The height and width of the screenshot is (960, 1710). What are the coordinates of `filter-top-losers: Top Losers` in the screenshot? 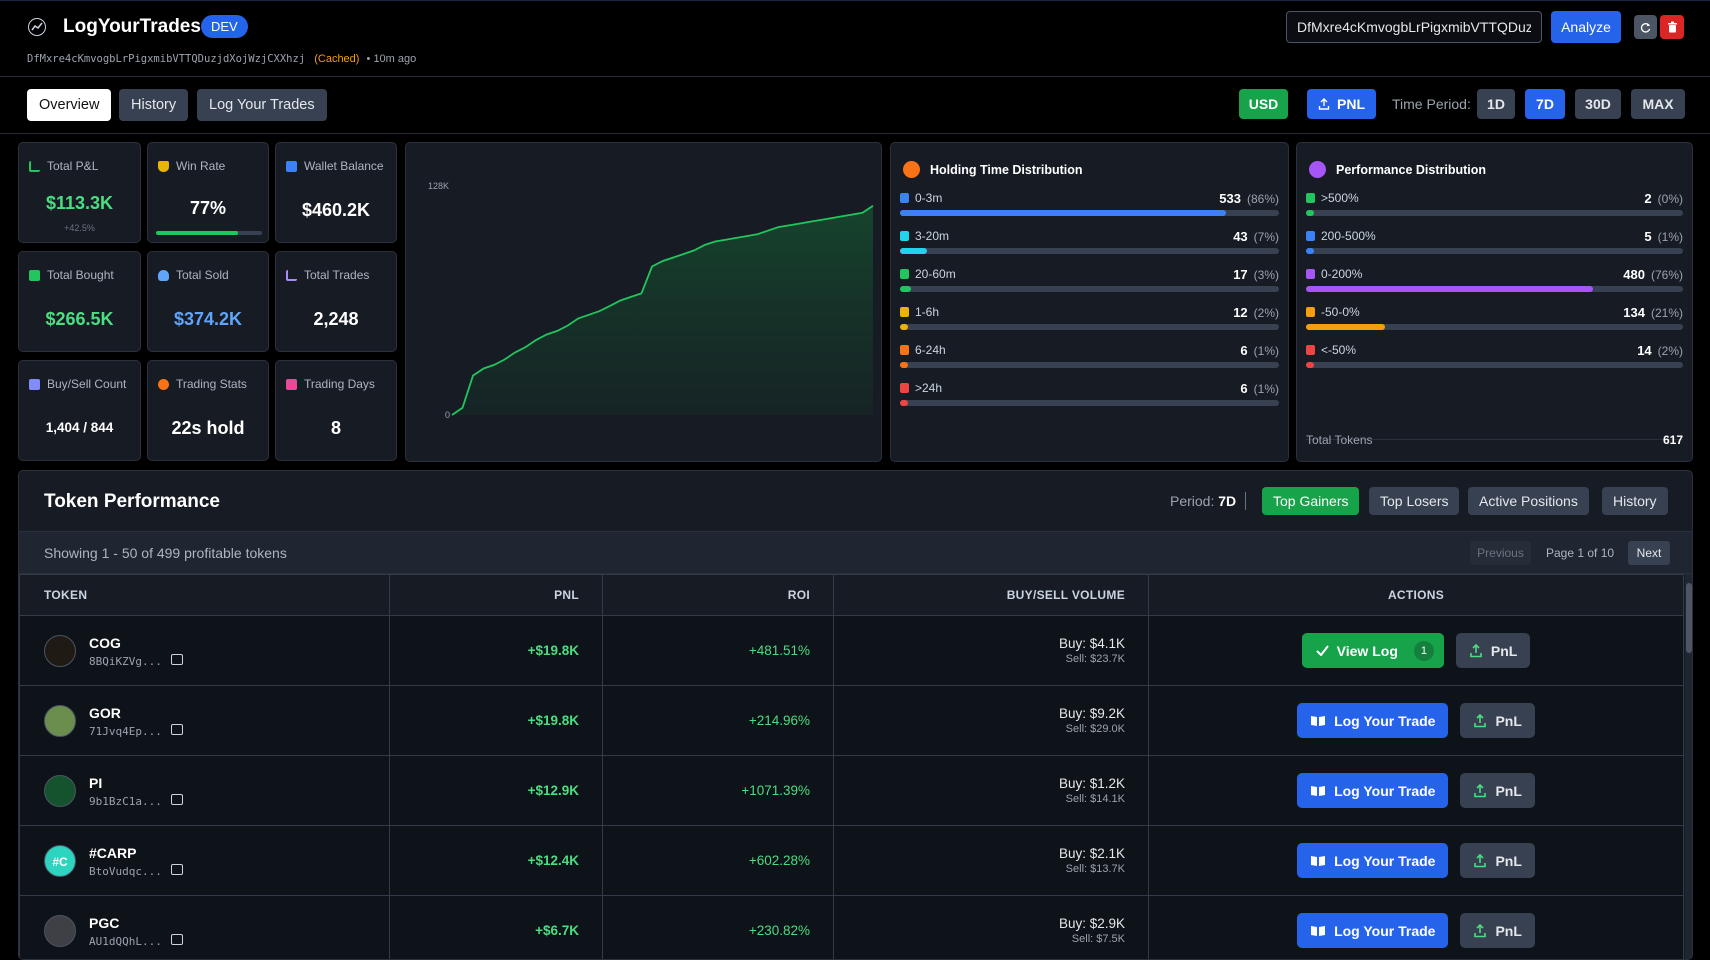 It's located at (1414, 501).